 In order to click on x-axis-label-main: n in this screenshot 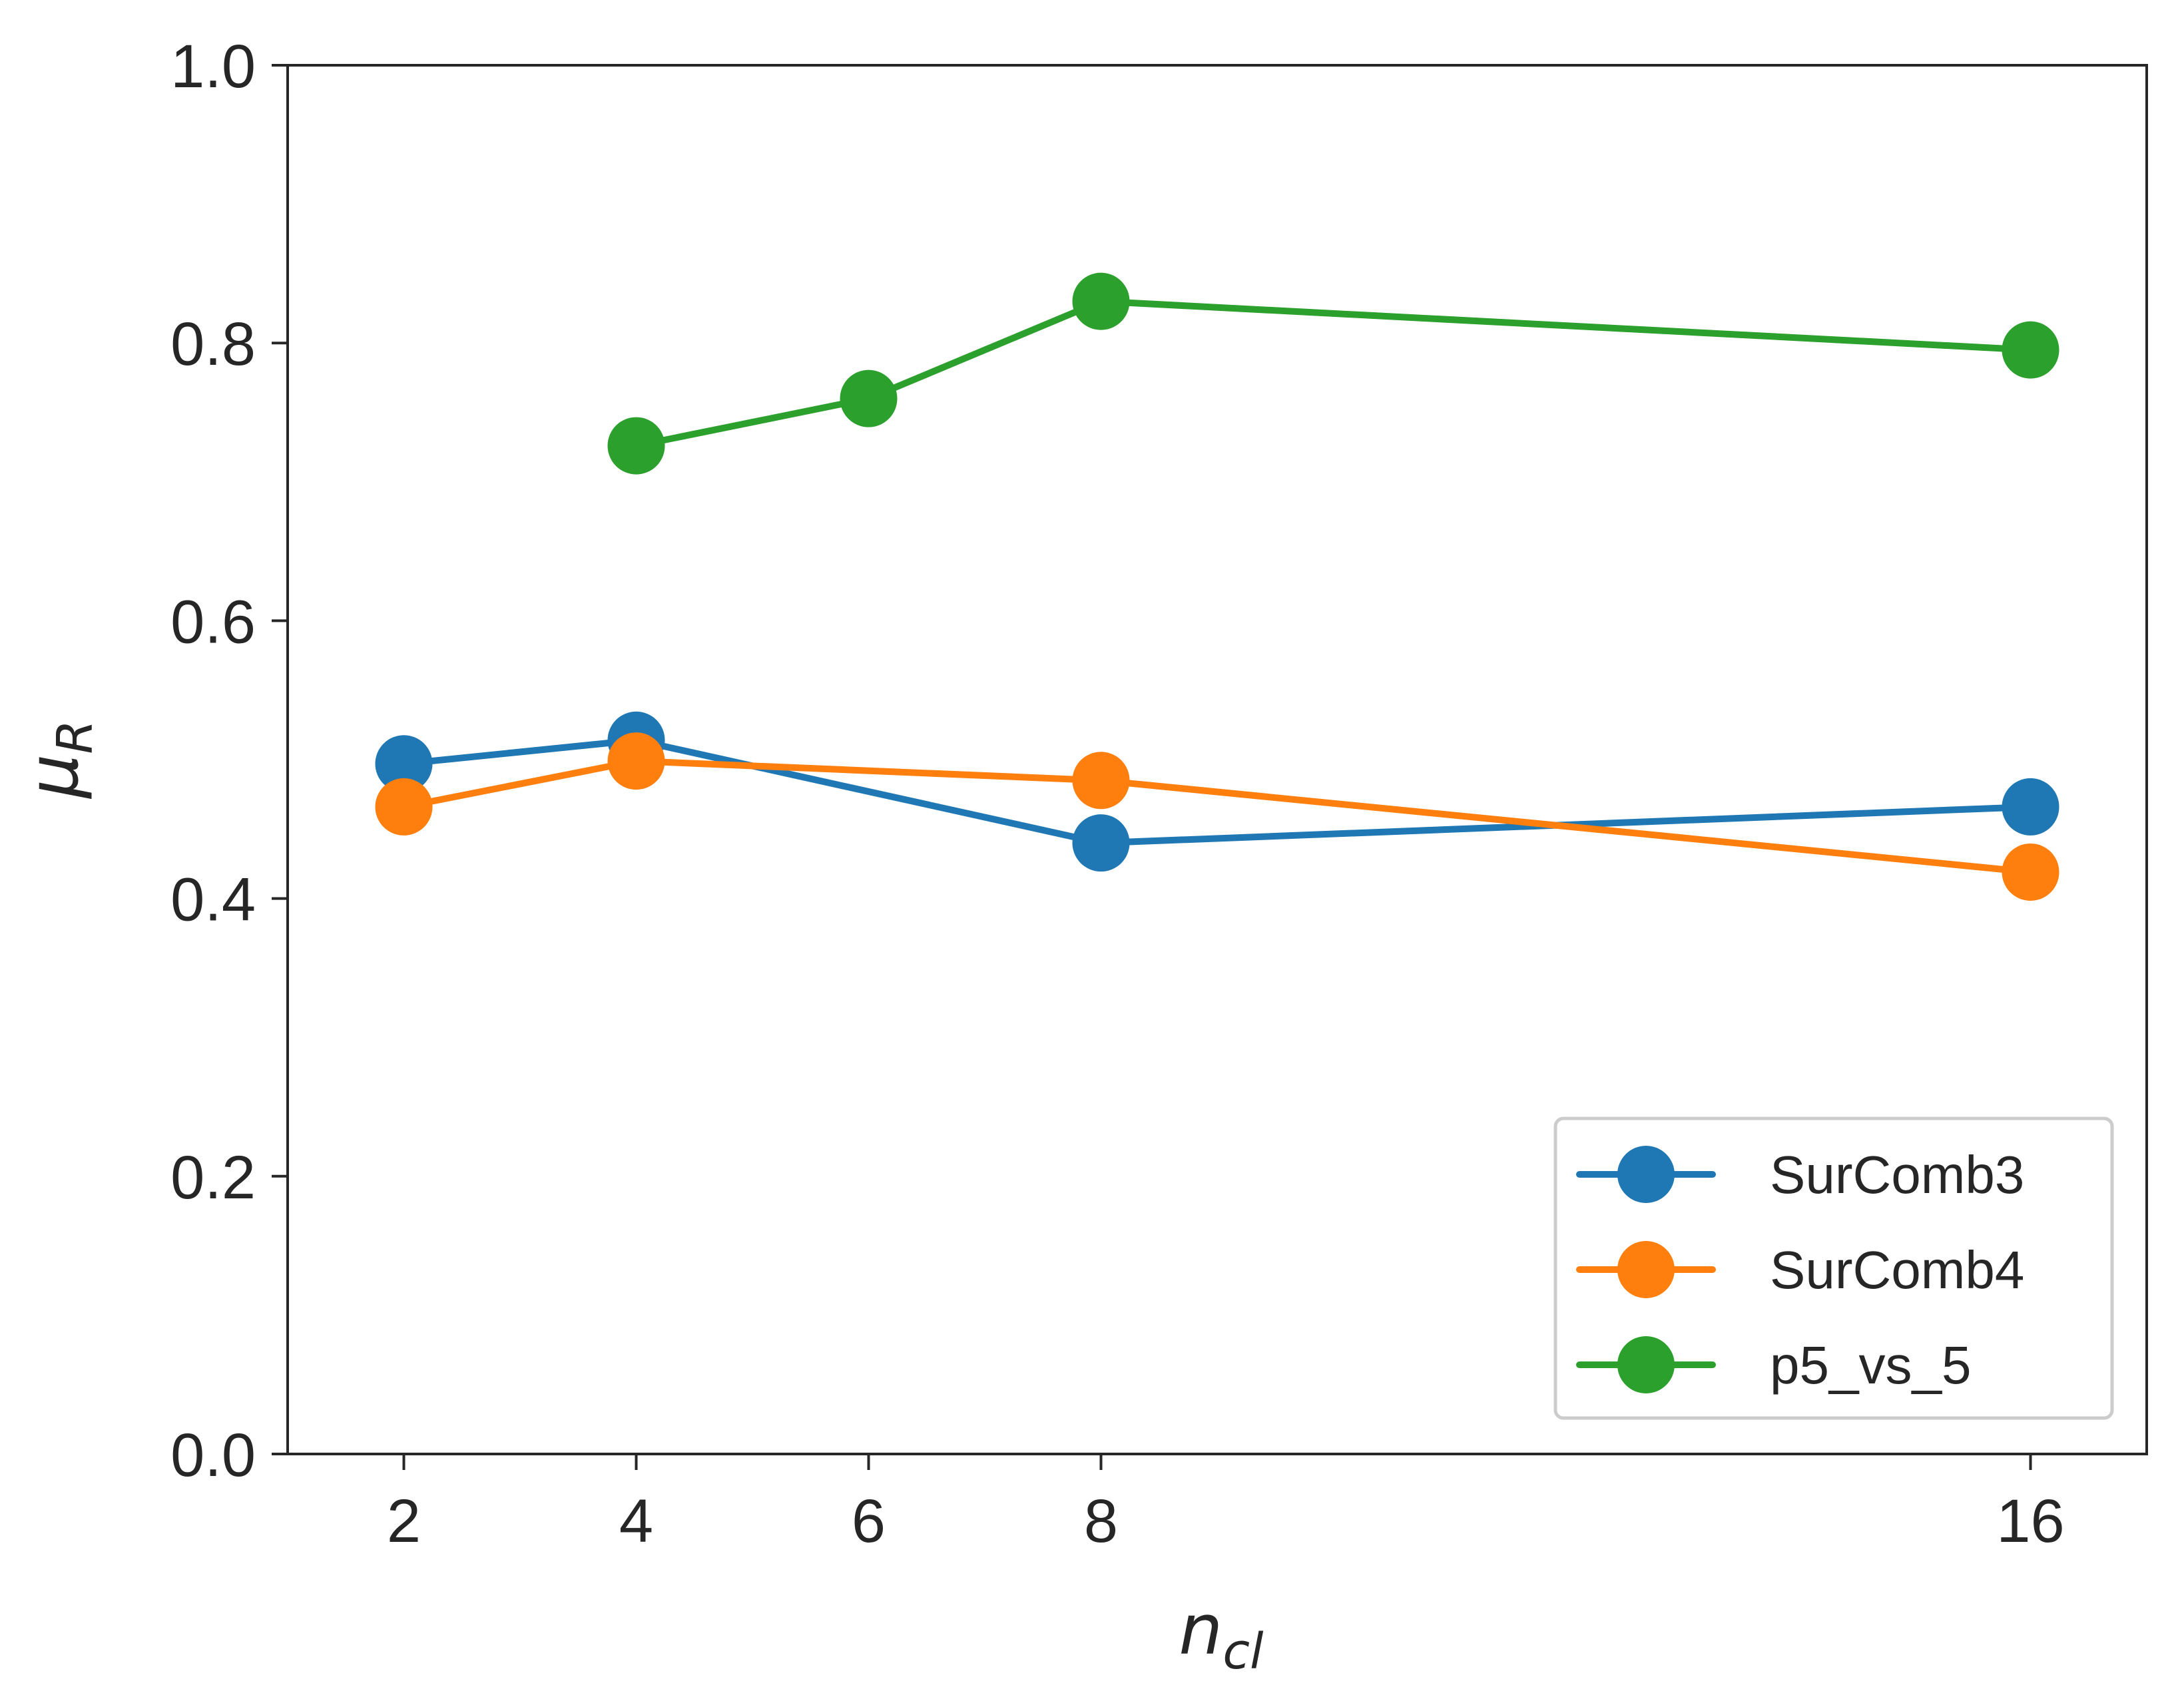, I will do `click(1201, 1629)`.